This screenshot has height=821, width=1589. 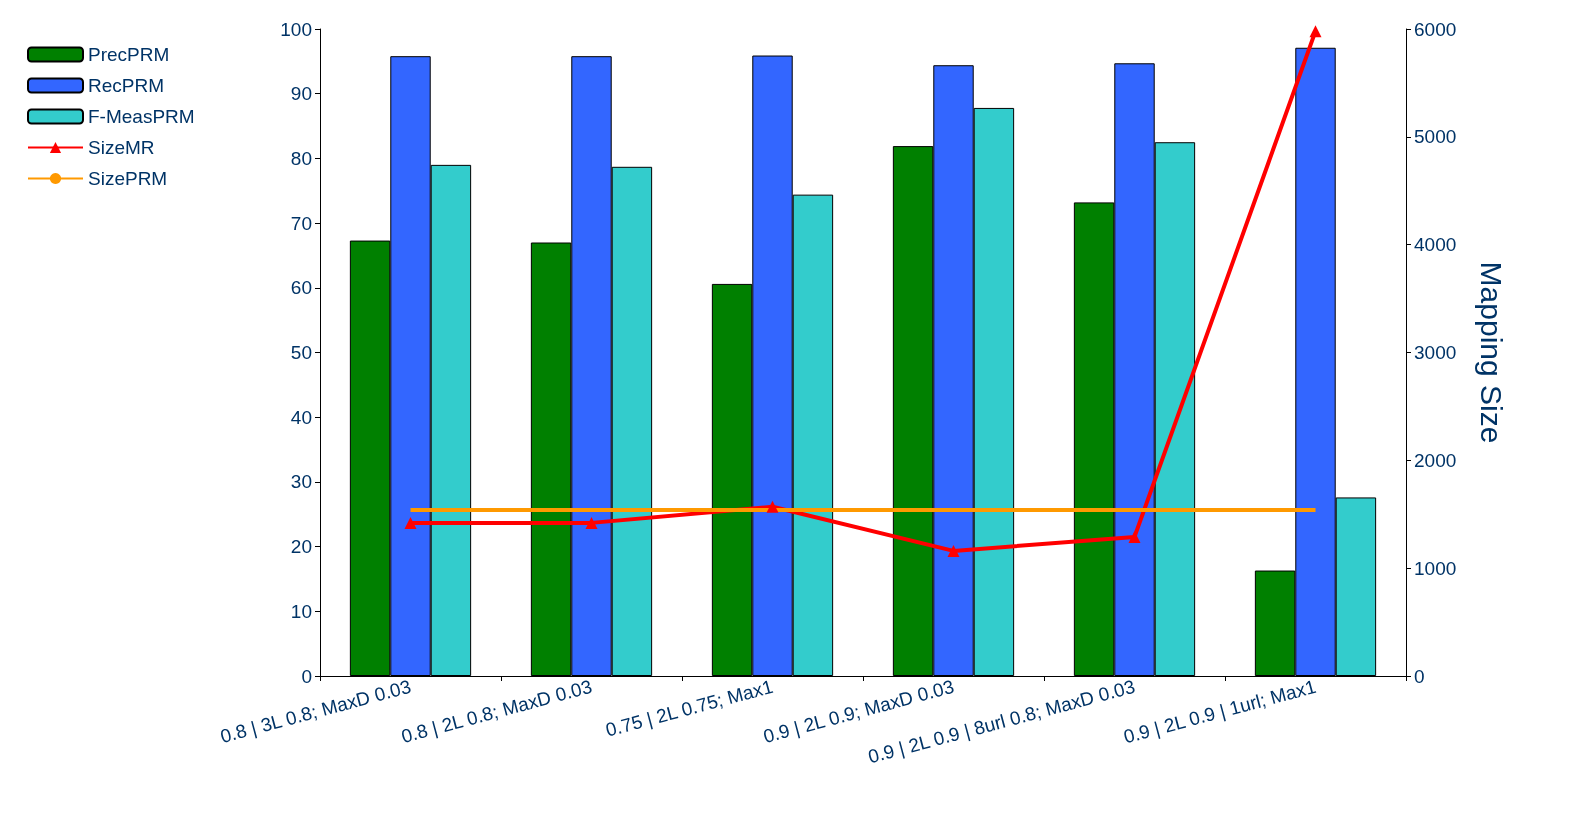 What do you see at coordinates (301, 611) in the screenshot?
I see `y-tick-label: 10` at bounding box center [301, 611].